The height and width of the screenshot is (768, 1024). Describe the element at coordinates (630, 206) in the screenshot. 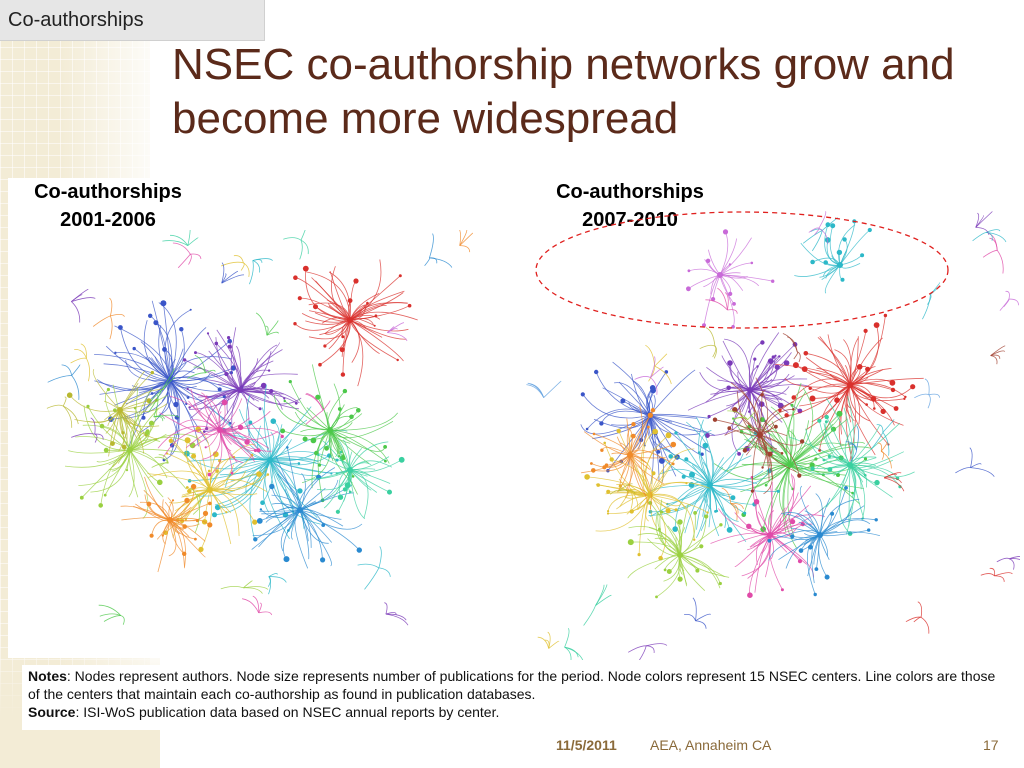

I see `right-panel-caption: Co-authorships 2007-2010` at that location.